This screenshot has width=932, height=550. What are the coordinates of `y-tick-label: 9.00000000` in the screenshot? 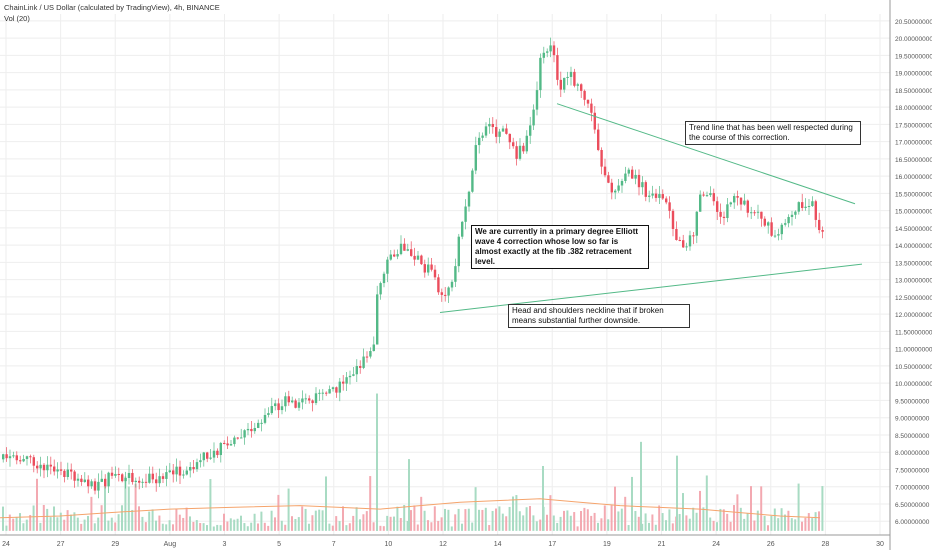 It's located at (912, 419).